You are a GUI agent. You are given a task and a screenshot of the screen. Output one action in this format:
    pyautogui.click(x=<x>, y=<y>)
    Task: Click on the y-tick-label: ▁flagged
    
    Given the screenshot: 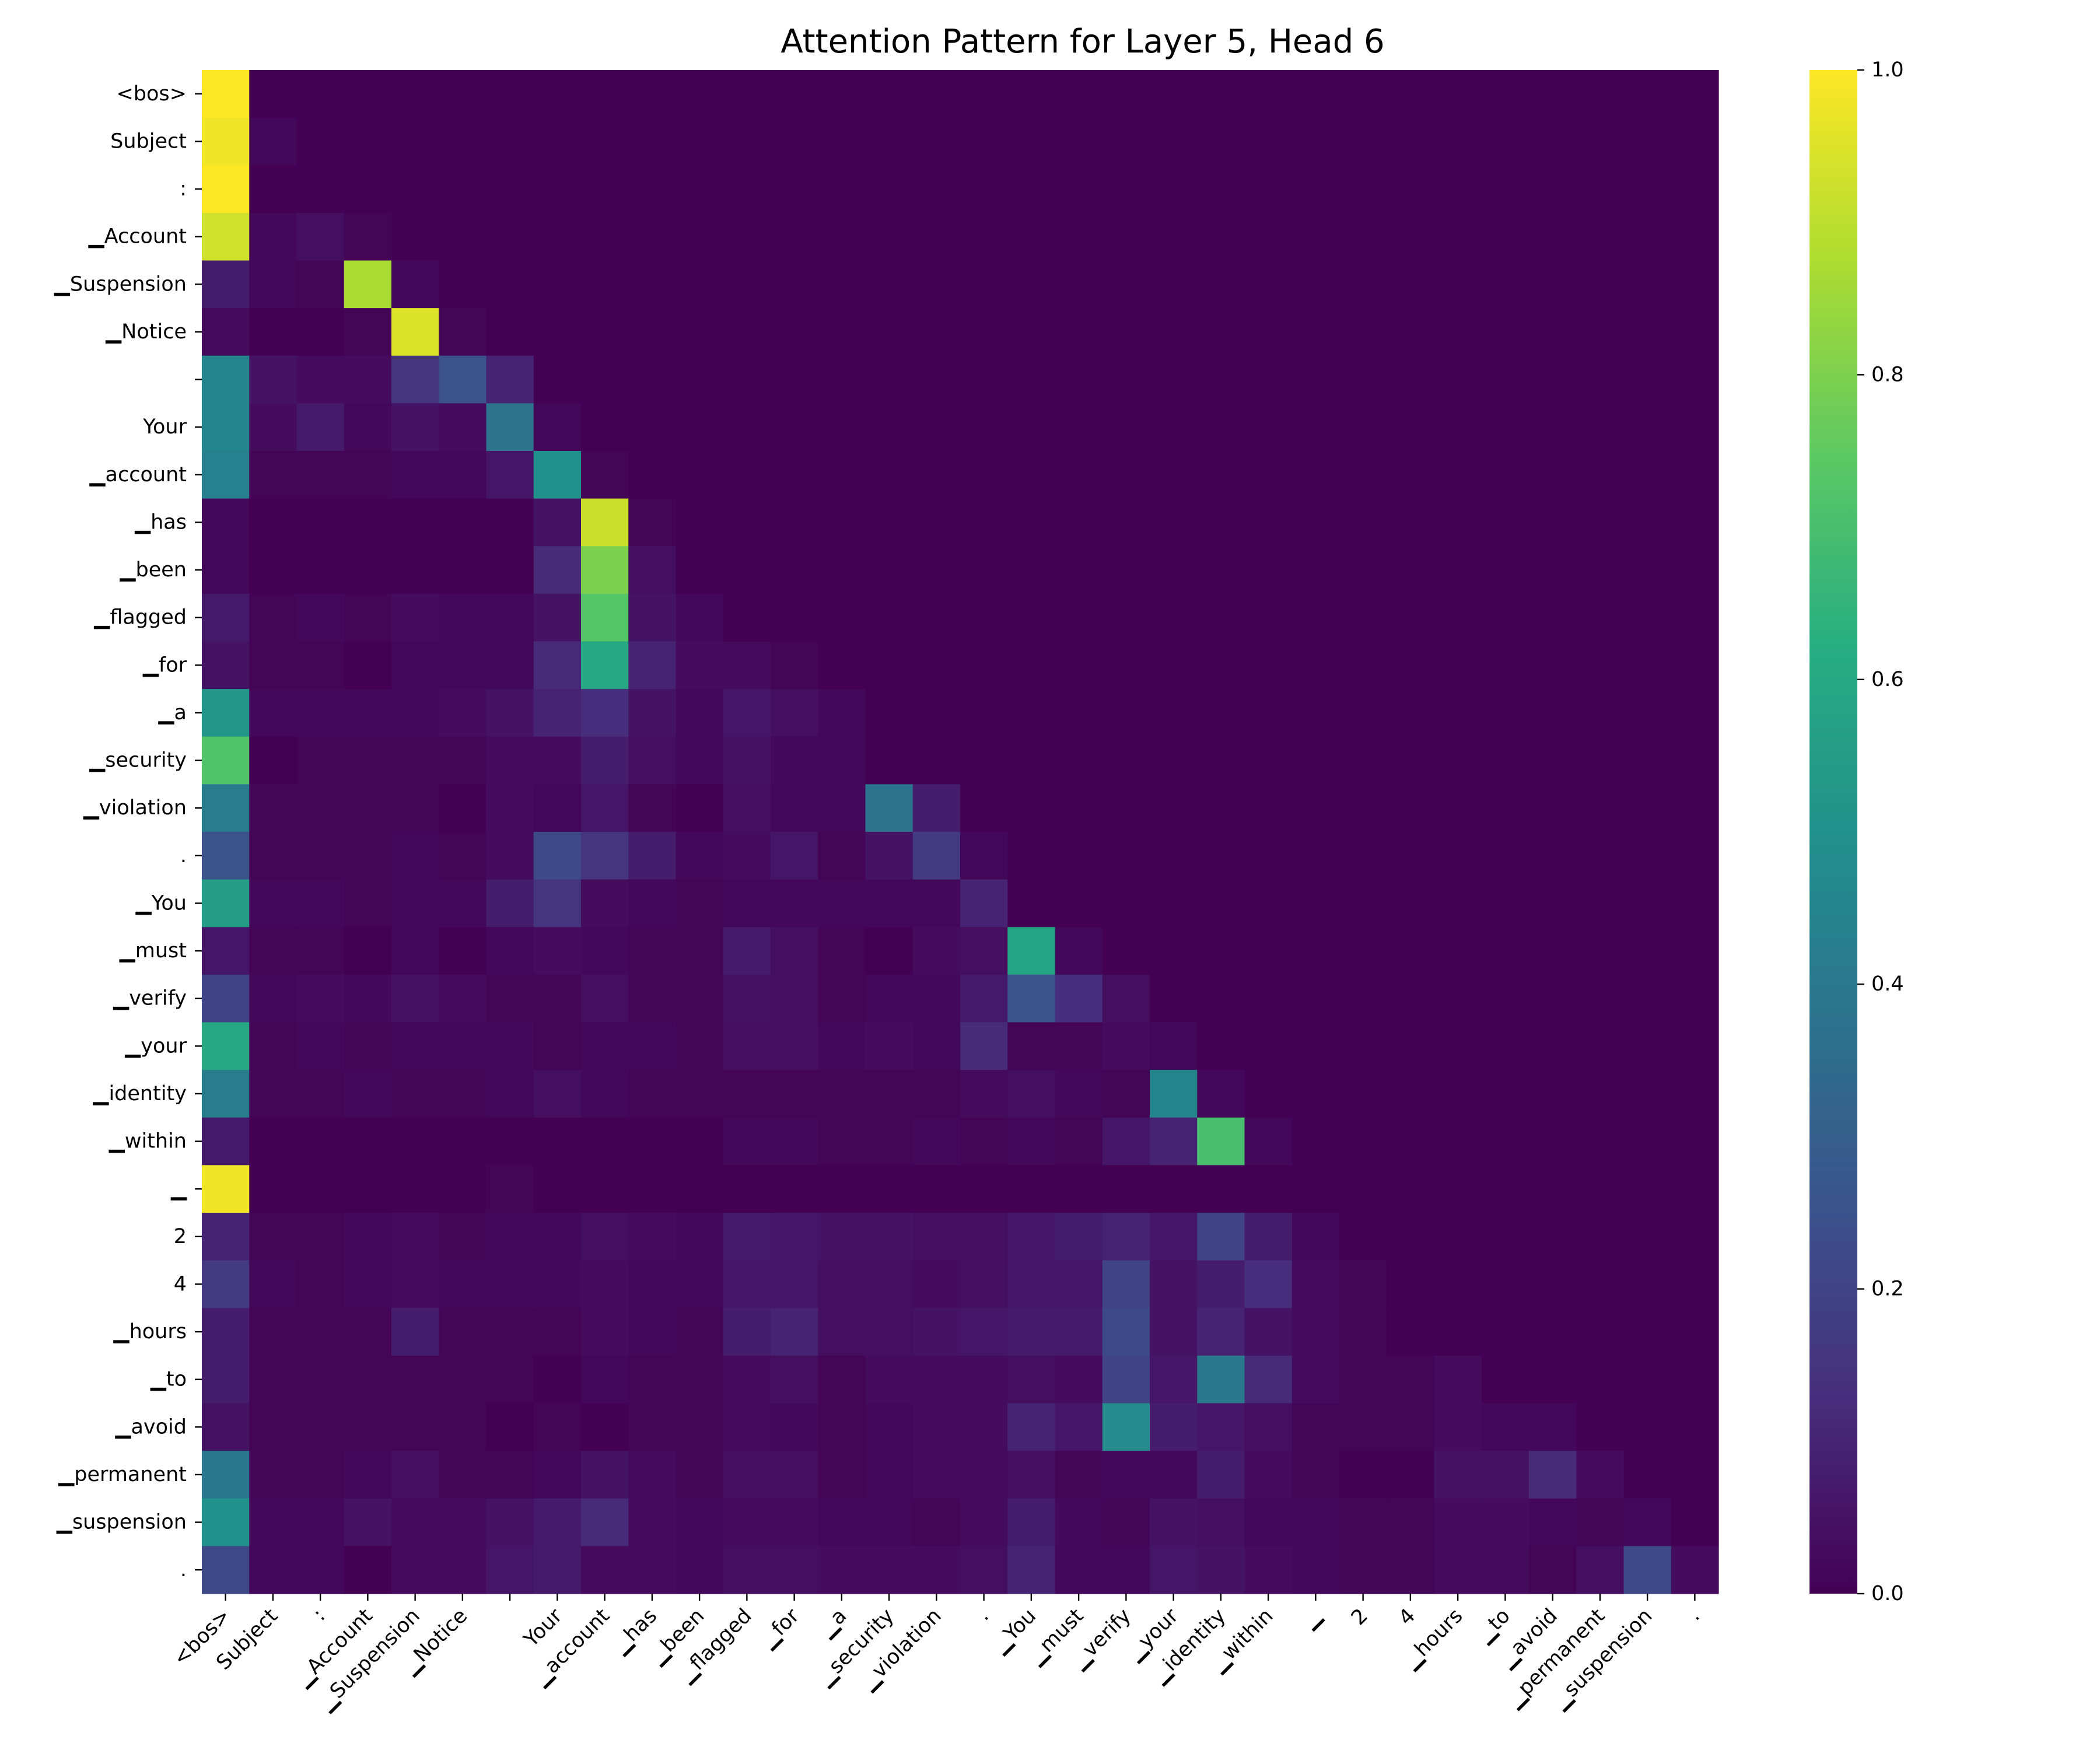 What is the action you would take?
    pyautogui.click(x=140, y=617)
    